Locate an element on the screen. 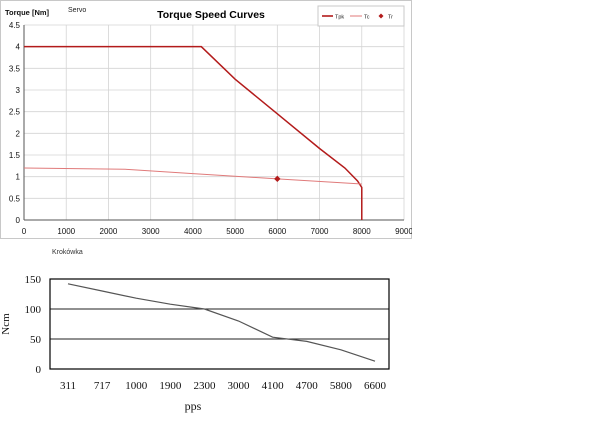 The image size is (600, 430). stepper-y-tick-label: 100 is located at coordinates (33, 310).